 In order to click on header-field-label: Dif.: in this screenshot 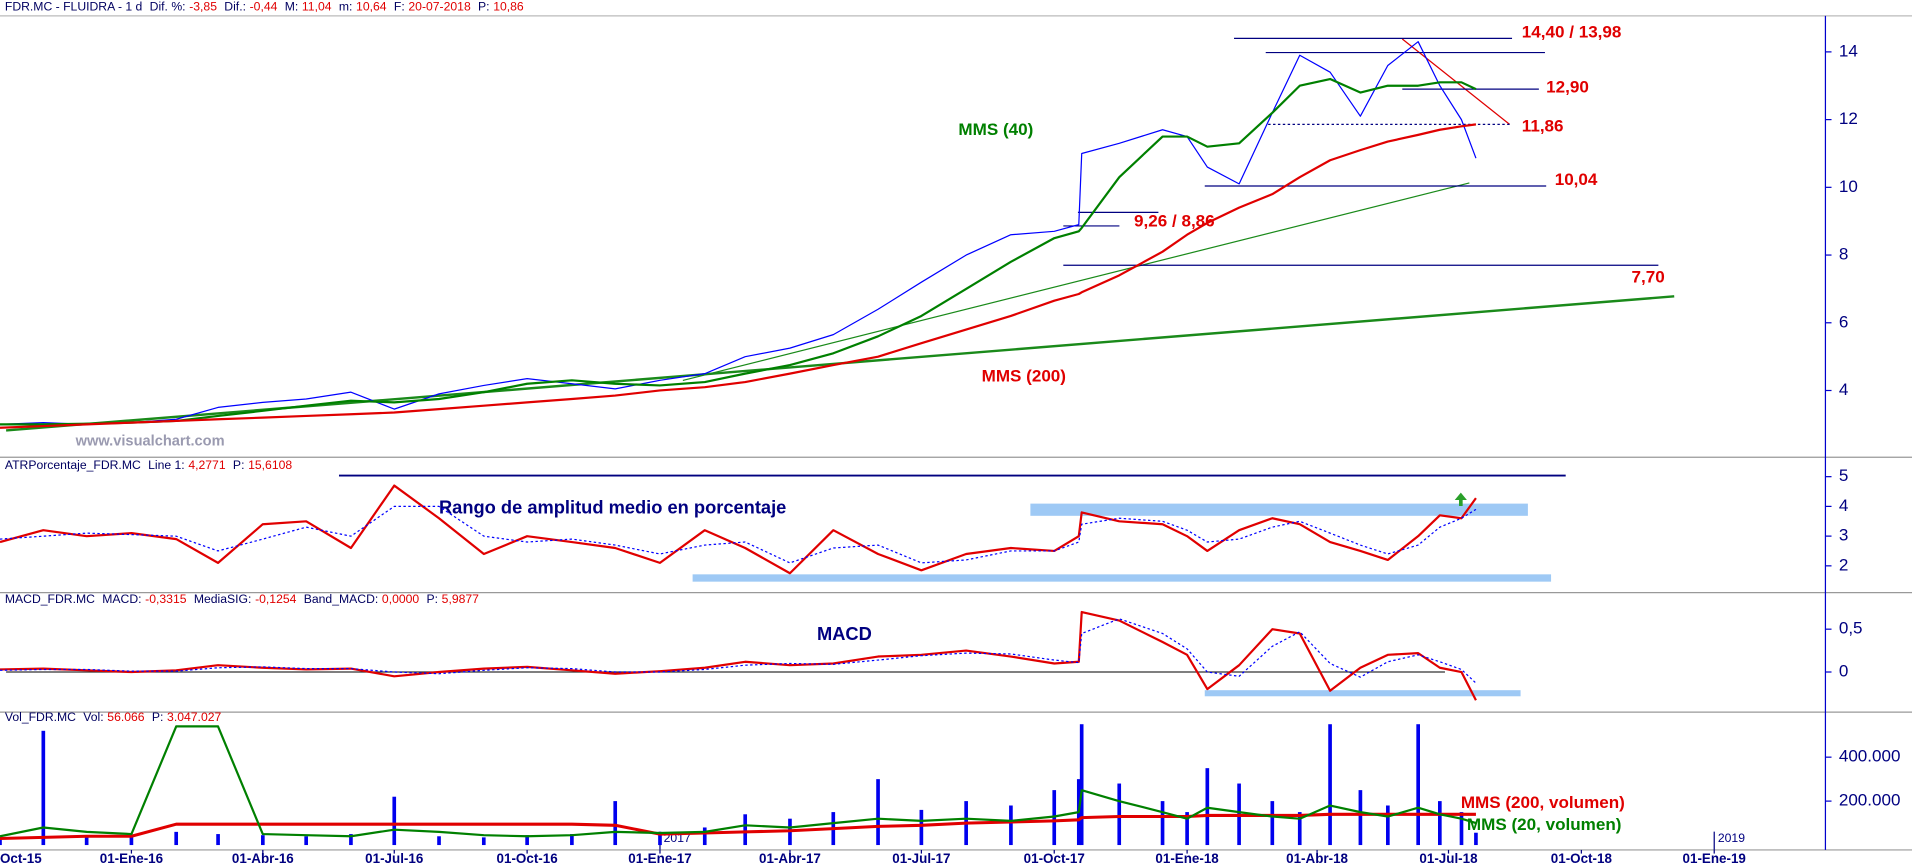, I will do `click(235, 7)`.